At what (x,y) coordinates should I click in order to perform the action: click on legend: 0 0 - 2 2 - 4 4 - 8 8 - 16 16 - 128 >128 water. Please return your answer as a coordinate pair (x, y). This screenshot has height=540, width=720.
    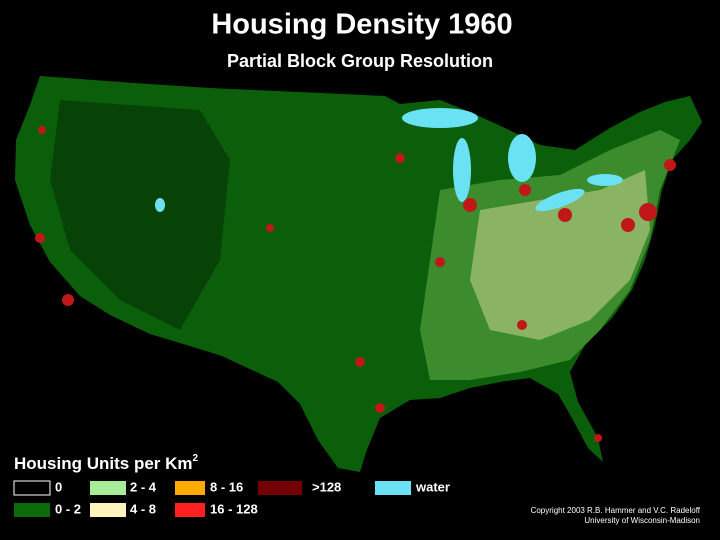
    Looking at the image, I should click on (231, 498).